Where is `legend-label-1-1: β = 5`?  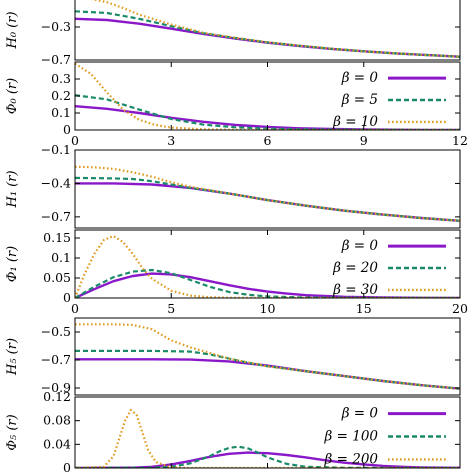
legend-label-1-1: β = 5 is located at coordinates (359, 100).